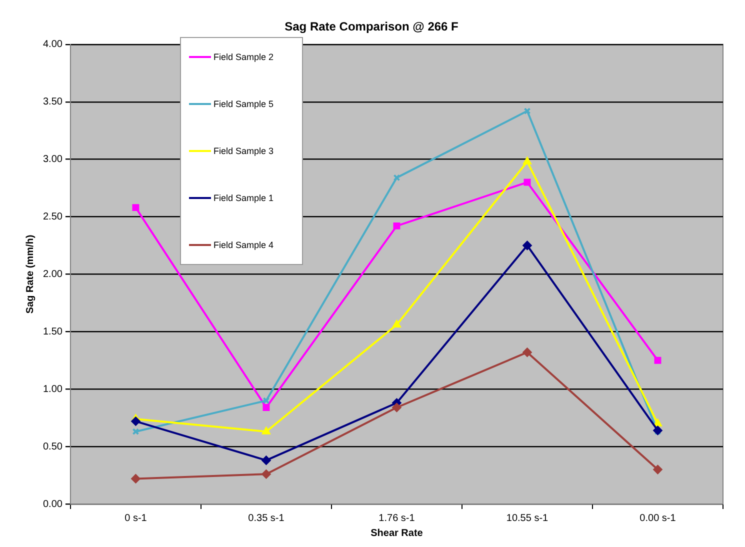 The image size is (745, 547). I want to click on legend-label: Field Sample 2, so click(243, 57).